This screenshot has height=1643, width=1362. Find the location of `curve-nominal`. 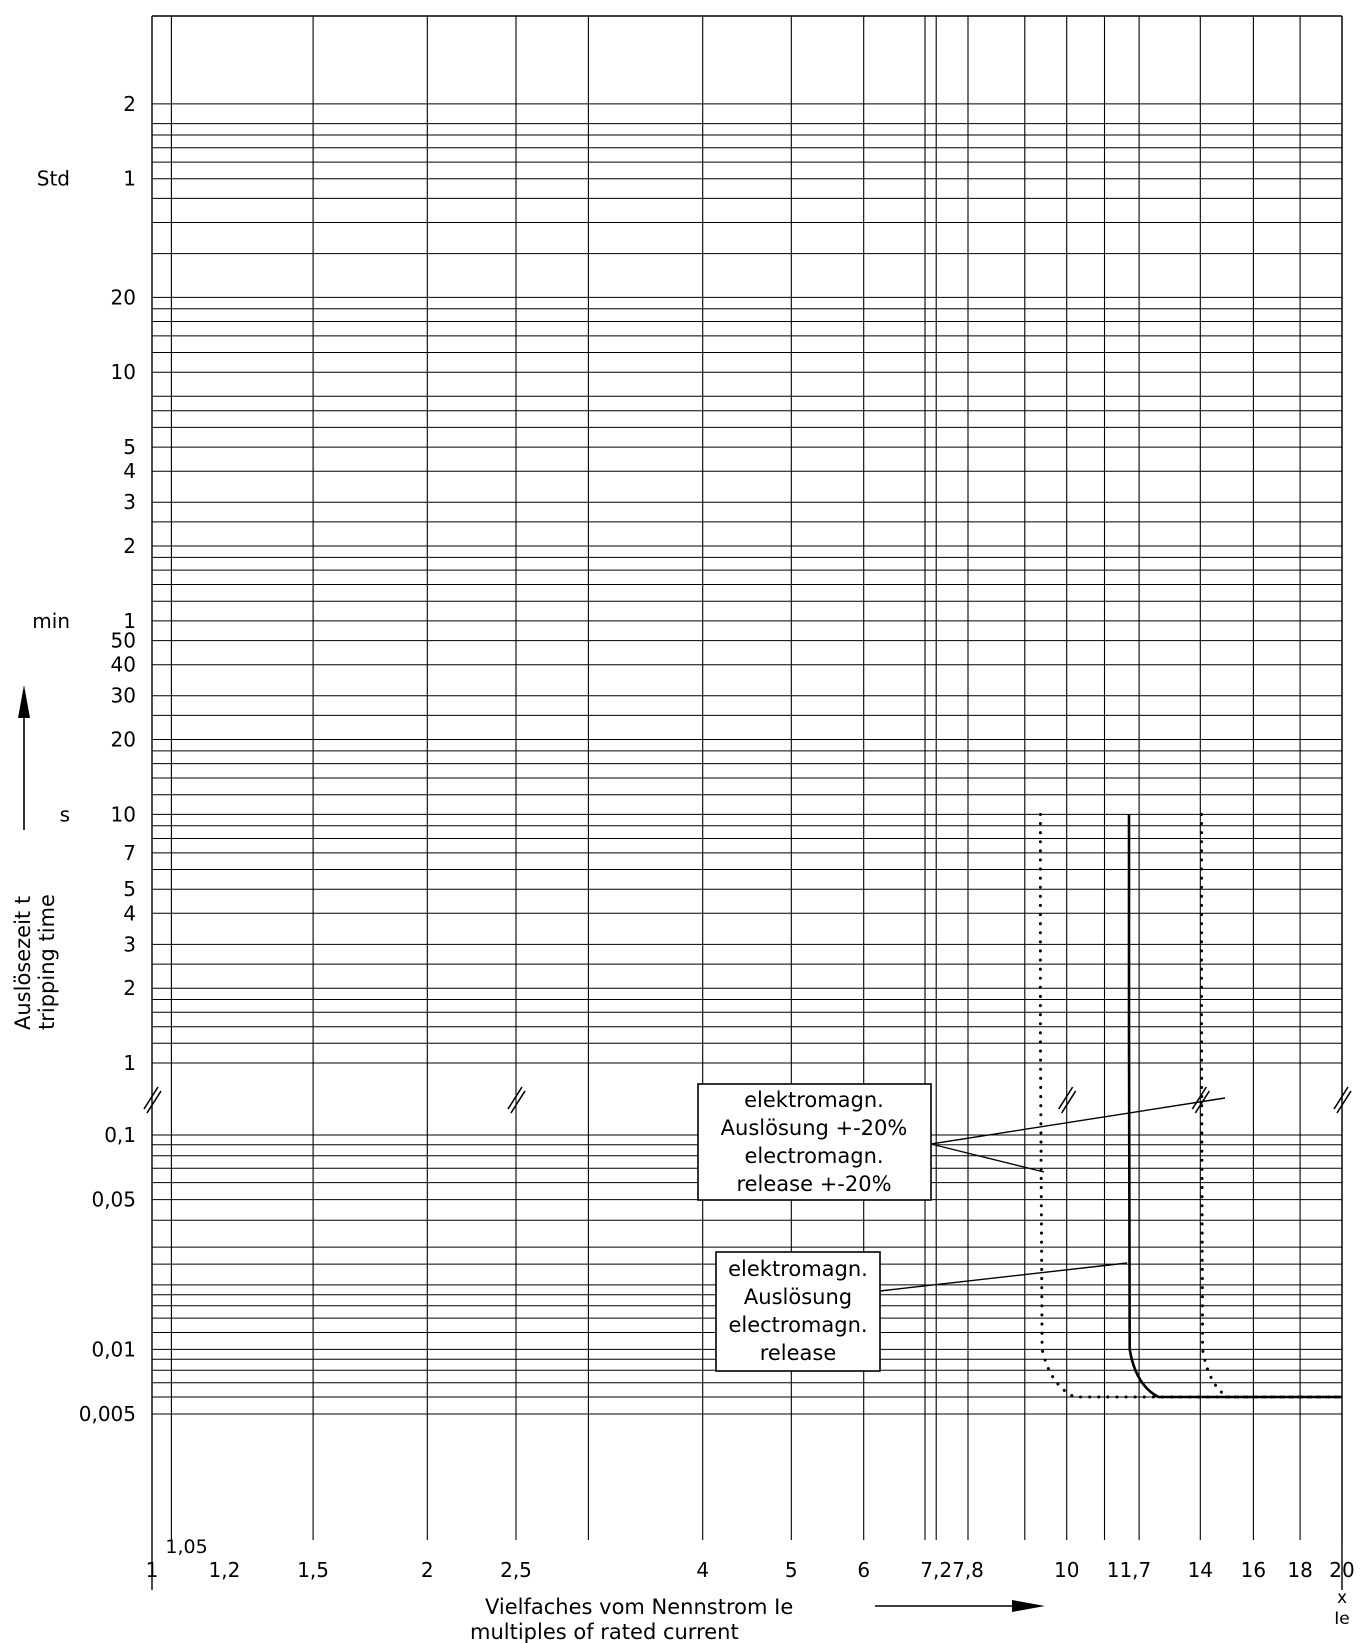

curve-nominal is located at coordinates (1234, 1106).